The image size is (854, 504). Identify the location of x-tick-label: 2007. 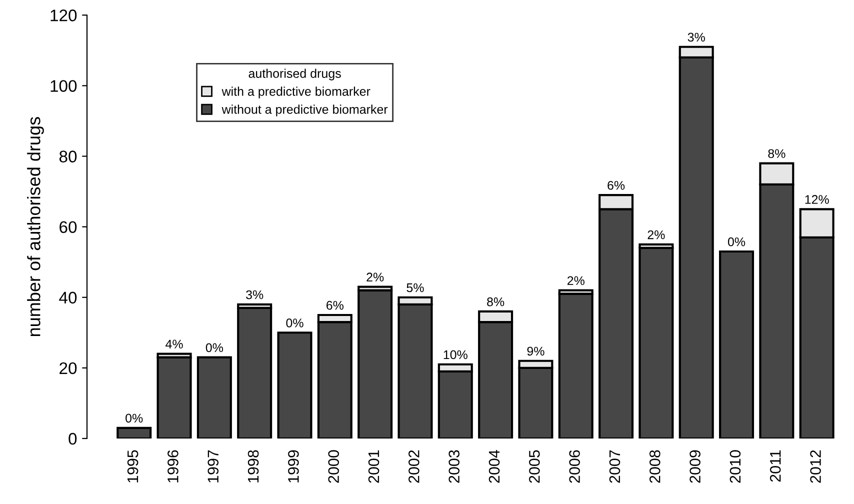
(614, 466).